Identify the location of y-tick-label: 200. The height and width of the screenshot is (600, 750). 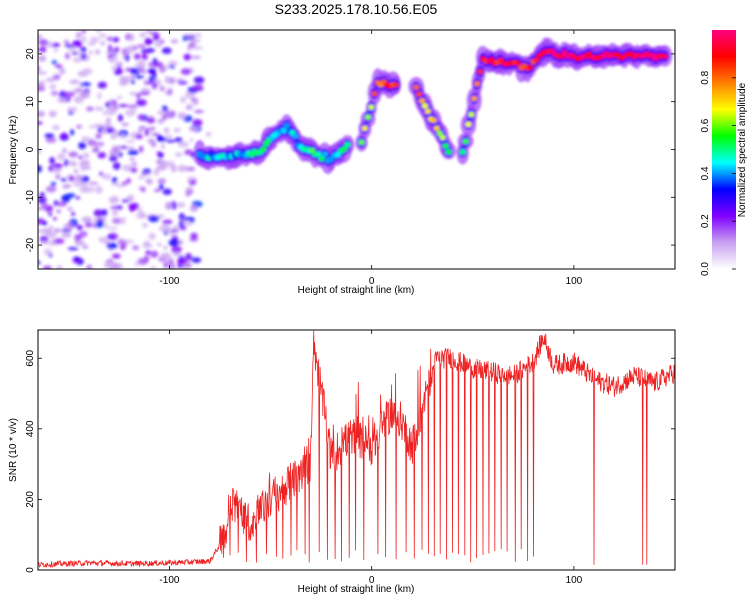
(30, 499).